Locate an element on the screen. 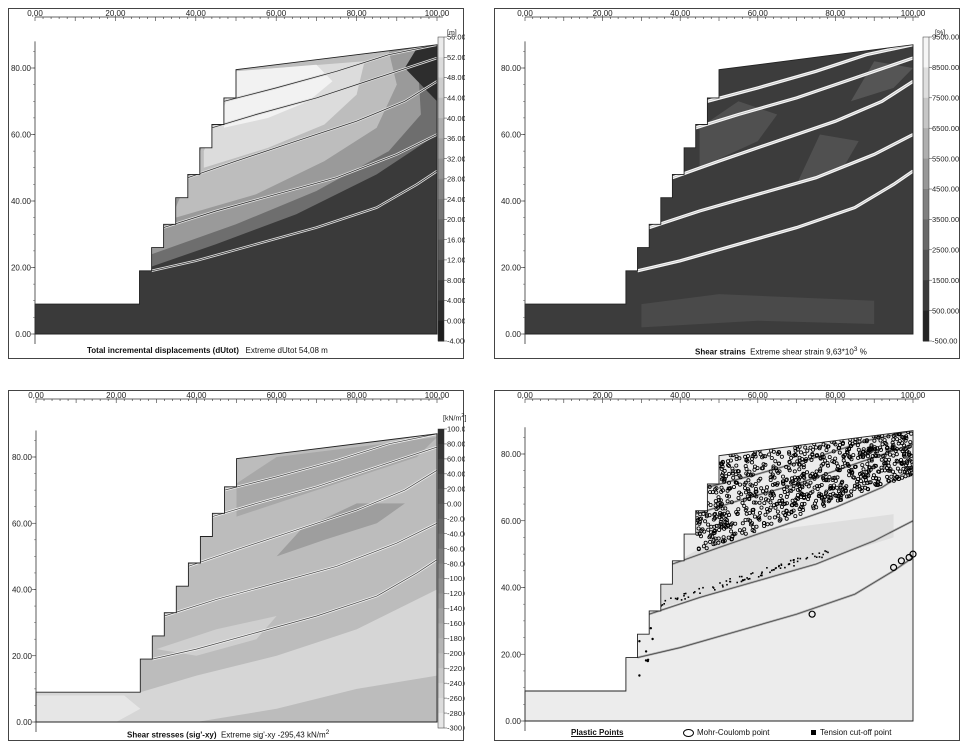 The width and height of the screenshot is (967, 746). x-tick-label: 40,00 is located at coordinates (680, 395).